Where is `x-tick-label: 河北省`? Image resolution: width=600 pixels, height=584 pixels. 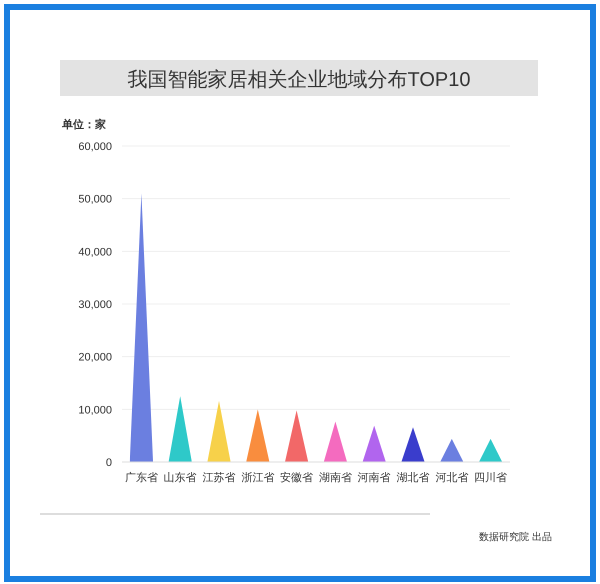
x-tick-label: 河北省 is located at coordinates (451, 477).